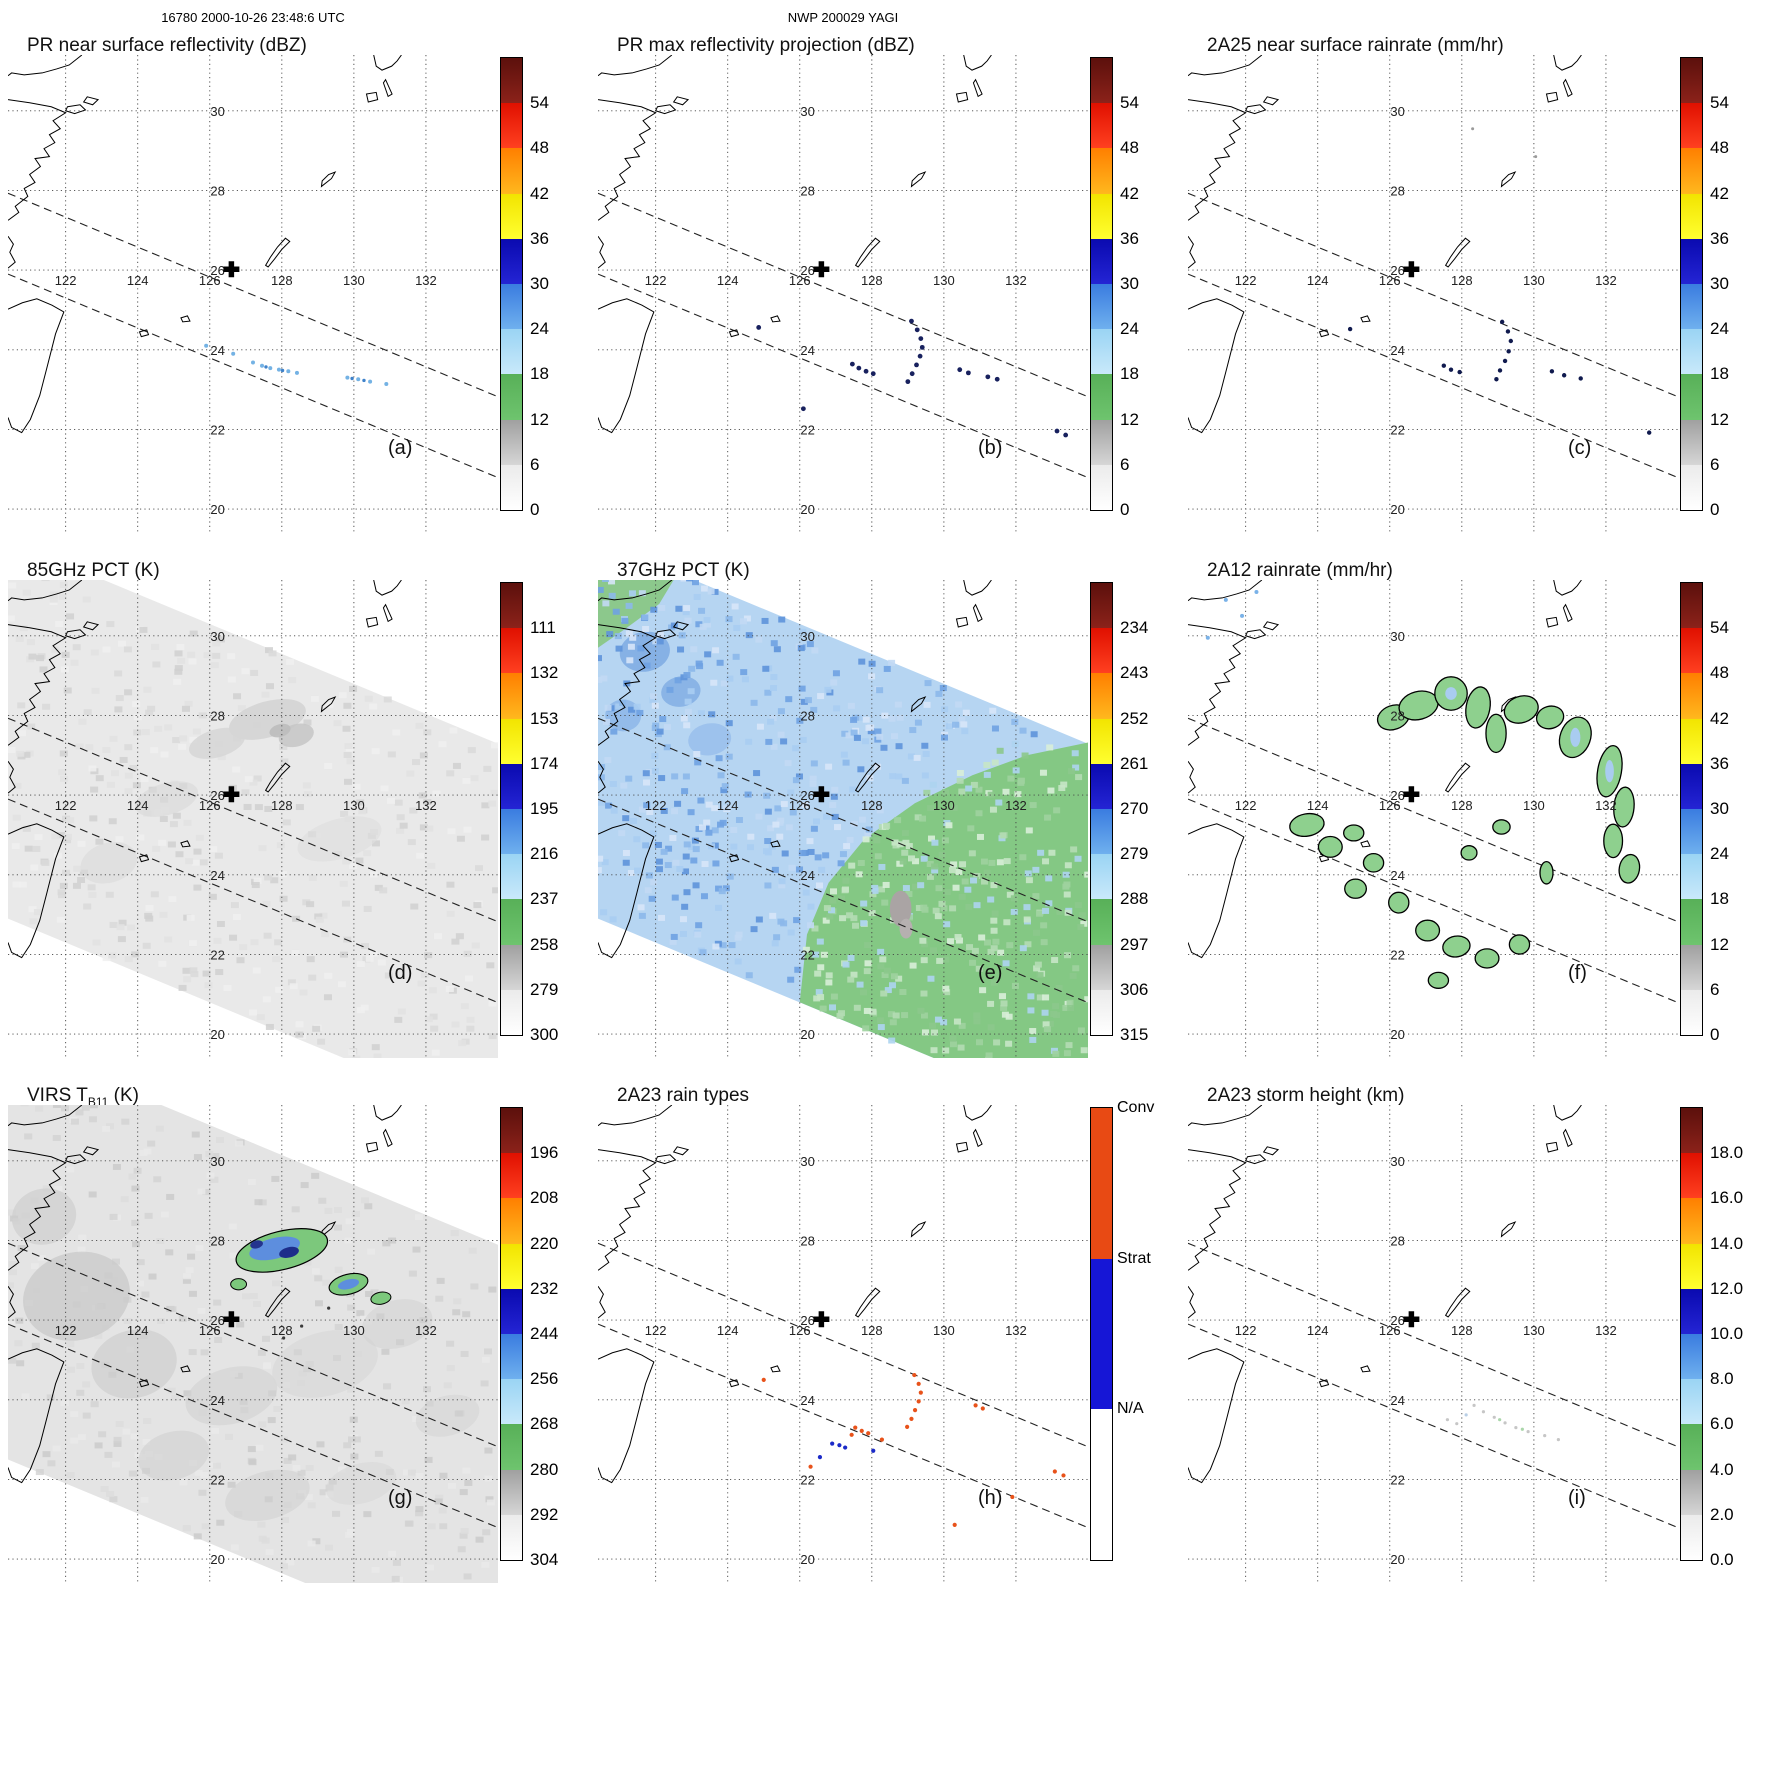 The width and height of the screenshot is (1771, 1771). What do you see at coordinates (1719, 374) in the screenshot?
I see `colorbar-tick: 18` at bounding box center [1719, 374].